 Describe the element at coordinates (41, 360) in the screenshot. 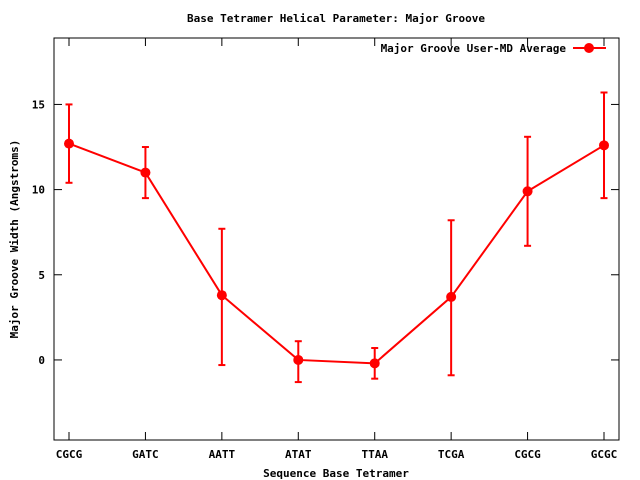

I see `y-tick-label: 0` at that location.